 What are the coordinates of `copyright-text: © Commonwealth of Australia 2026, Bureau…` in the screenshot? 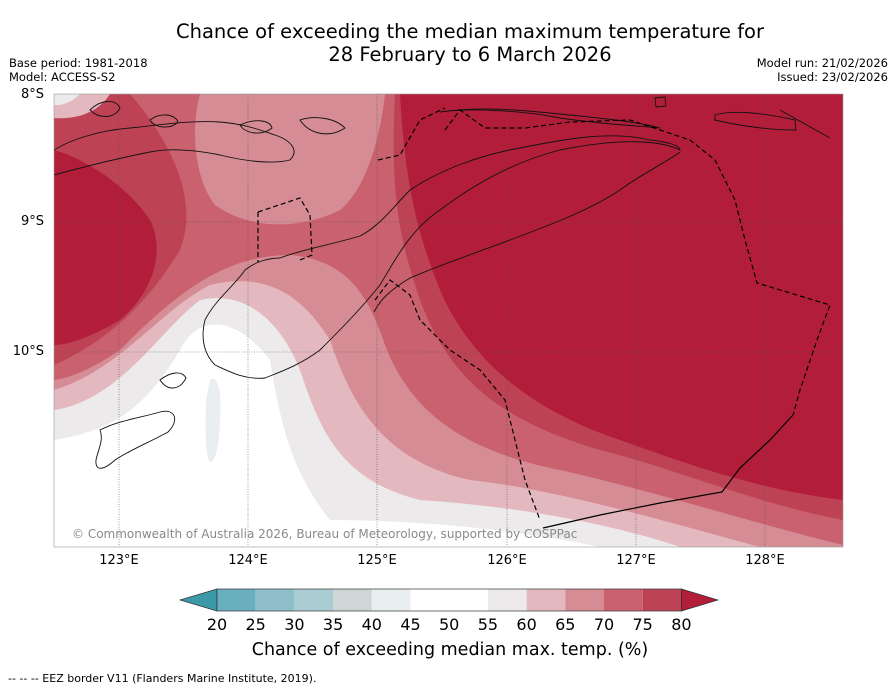 It's located at (324, 534).